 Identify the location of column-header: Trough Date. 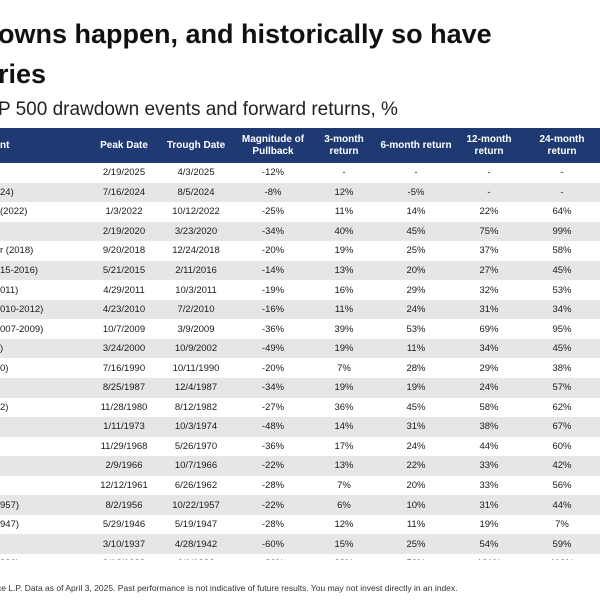
(196, 145).